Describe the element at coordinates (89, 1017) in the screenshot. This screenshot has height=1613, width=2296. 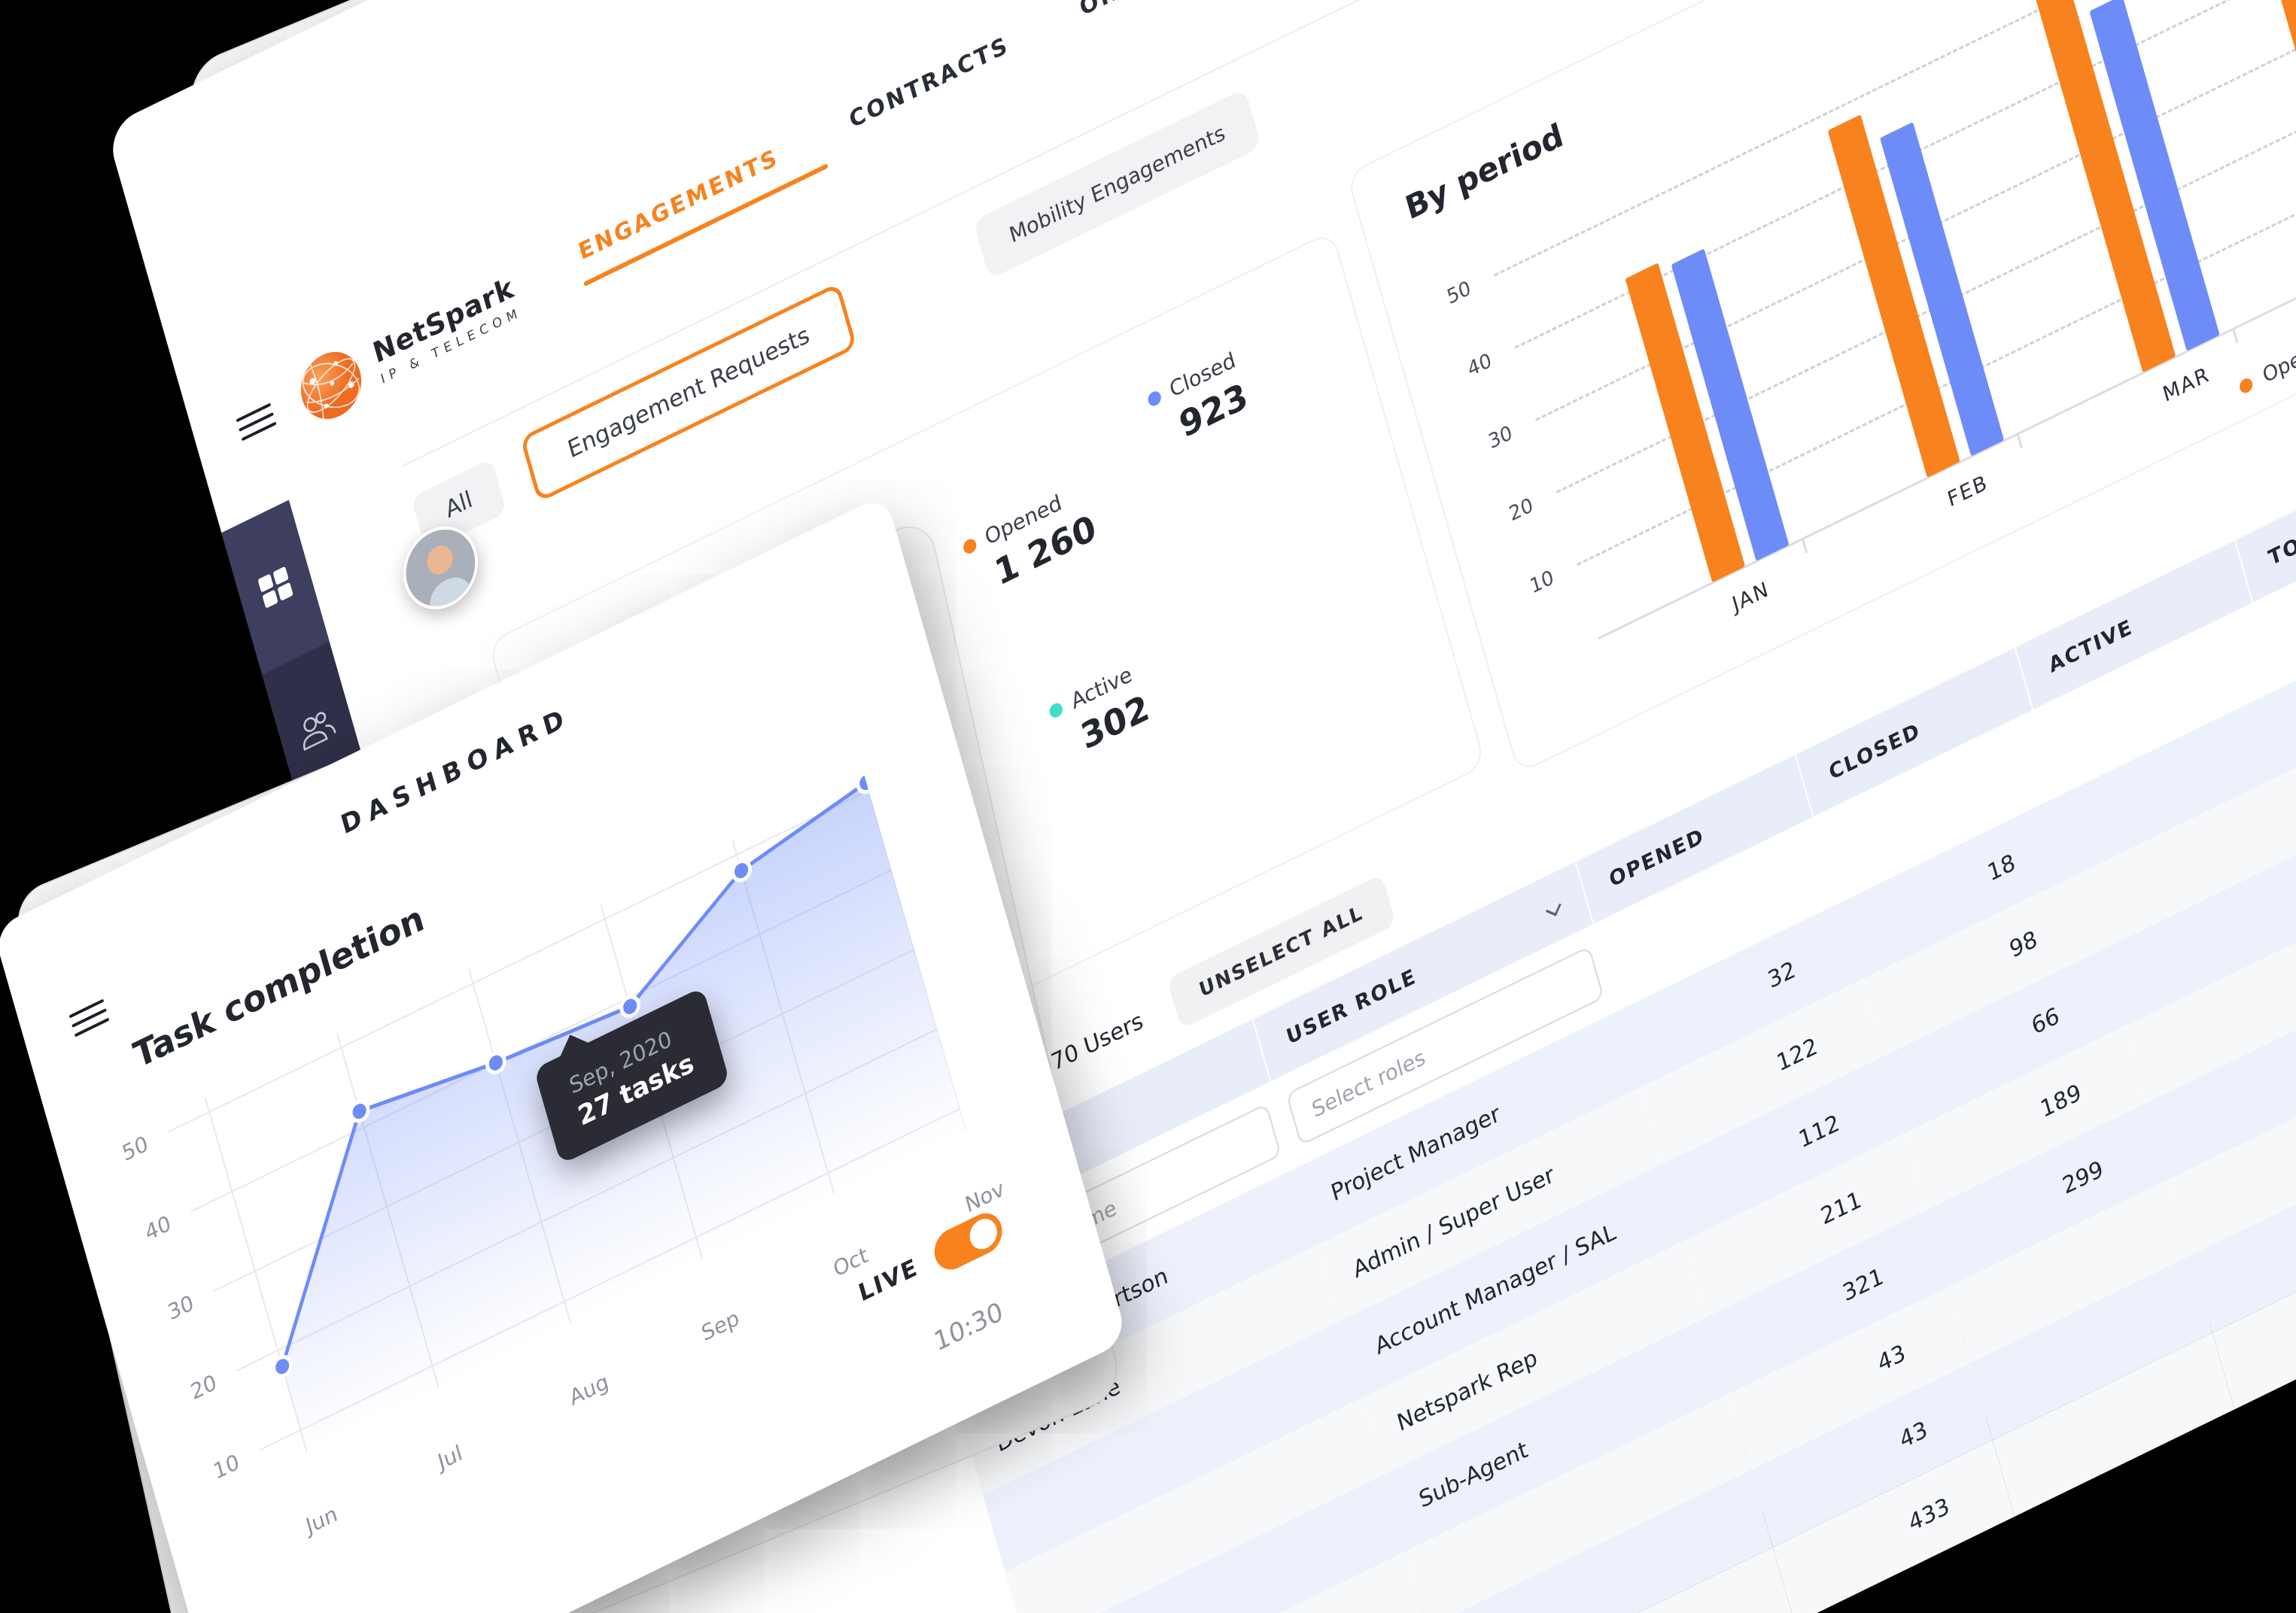
I see `mini-menu-icon` at that location.